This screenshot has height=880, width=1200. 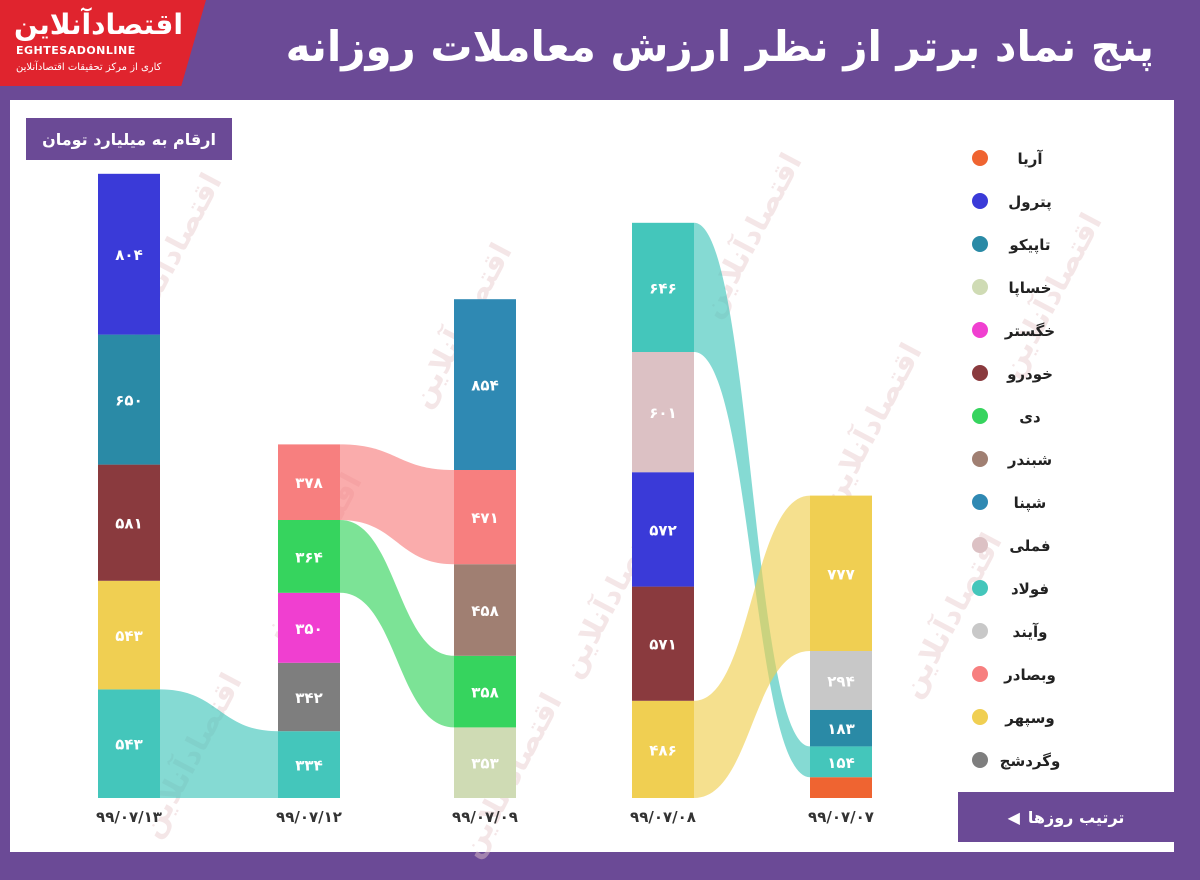 What do you see at coordinates (663, 817) in the screenshot?
I see `x-tick-label: ۹۹/۰۷/۰۸` at bounding box center [663, 817].